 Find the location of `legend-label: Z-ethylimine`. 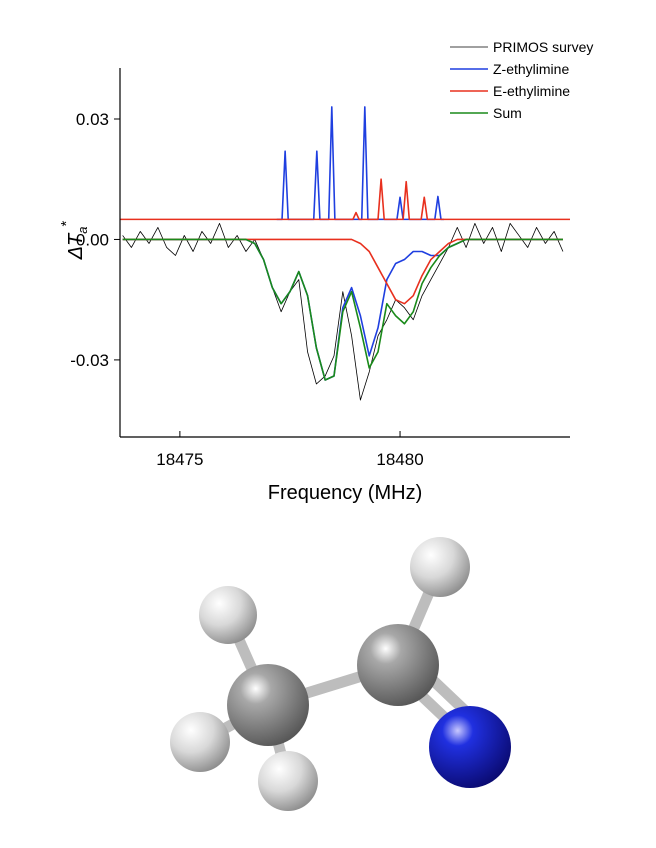

legend-label: Z-ethylimine is located at coordinates (531, 69).